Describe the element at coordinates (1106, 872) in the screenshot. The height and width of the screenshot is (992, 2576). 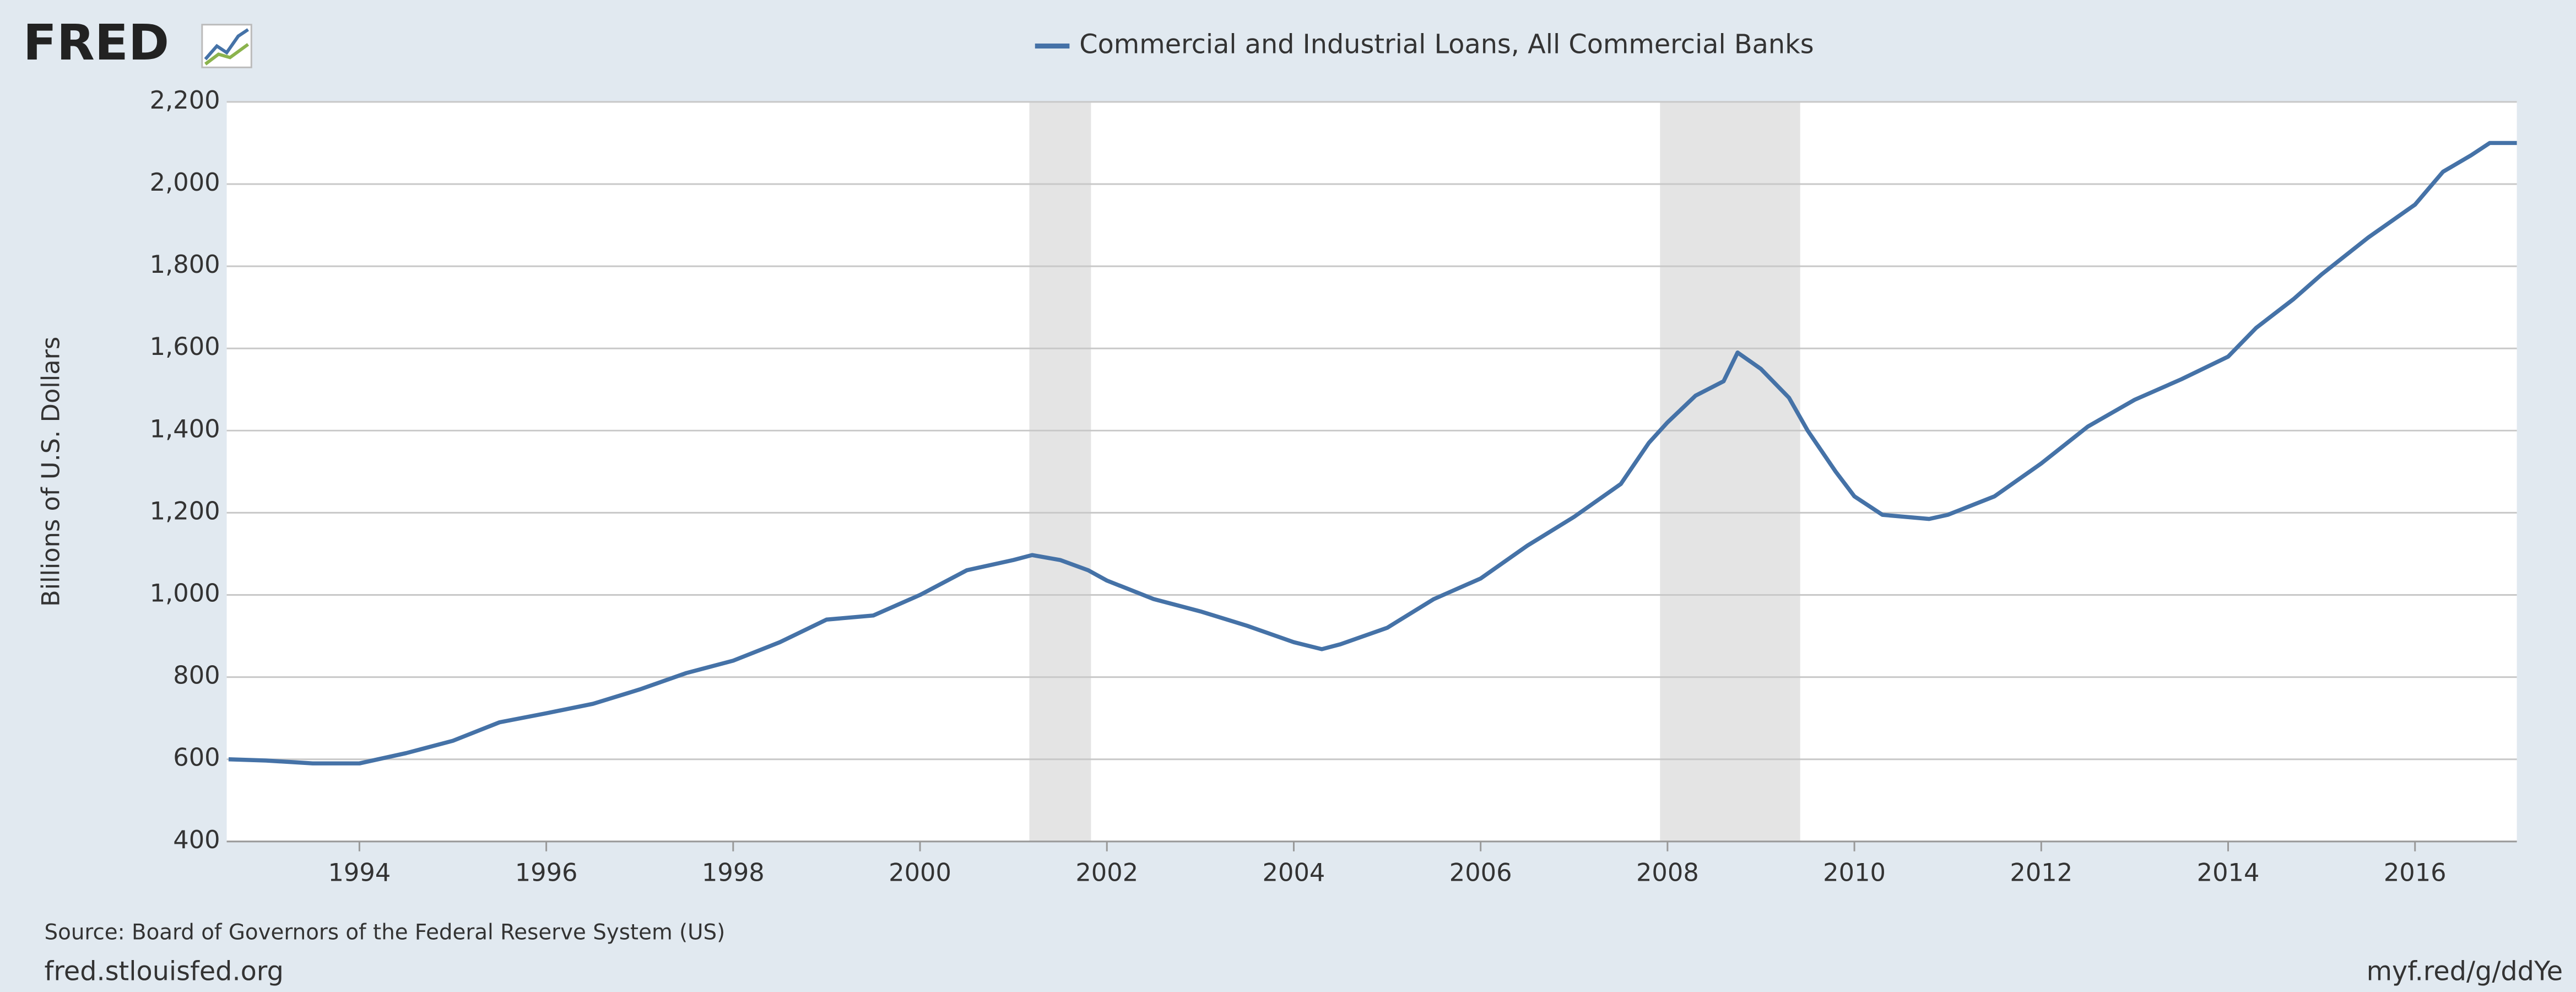
I see `x-tick-label: 2002` at that location.